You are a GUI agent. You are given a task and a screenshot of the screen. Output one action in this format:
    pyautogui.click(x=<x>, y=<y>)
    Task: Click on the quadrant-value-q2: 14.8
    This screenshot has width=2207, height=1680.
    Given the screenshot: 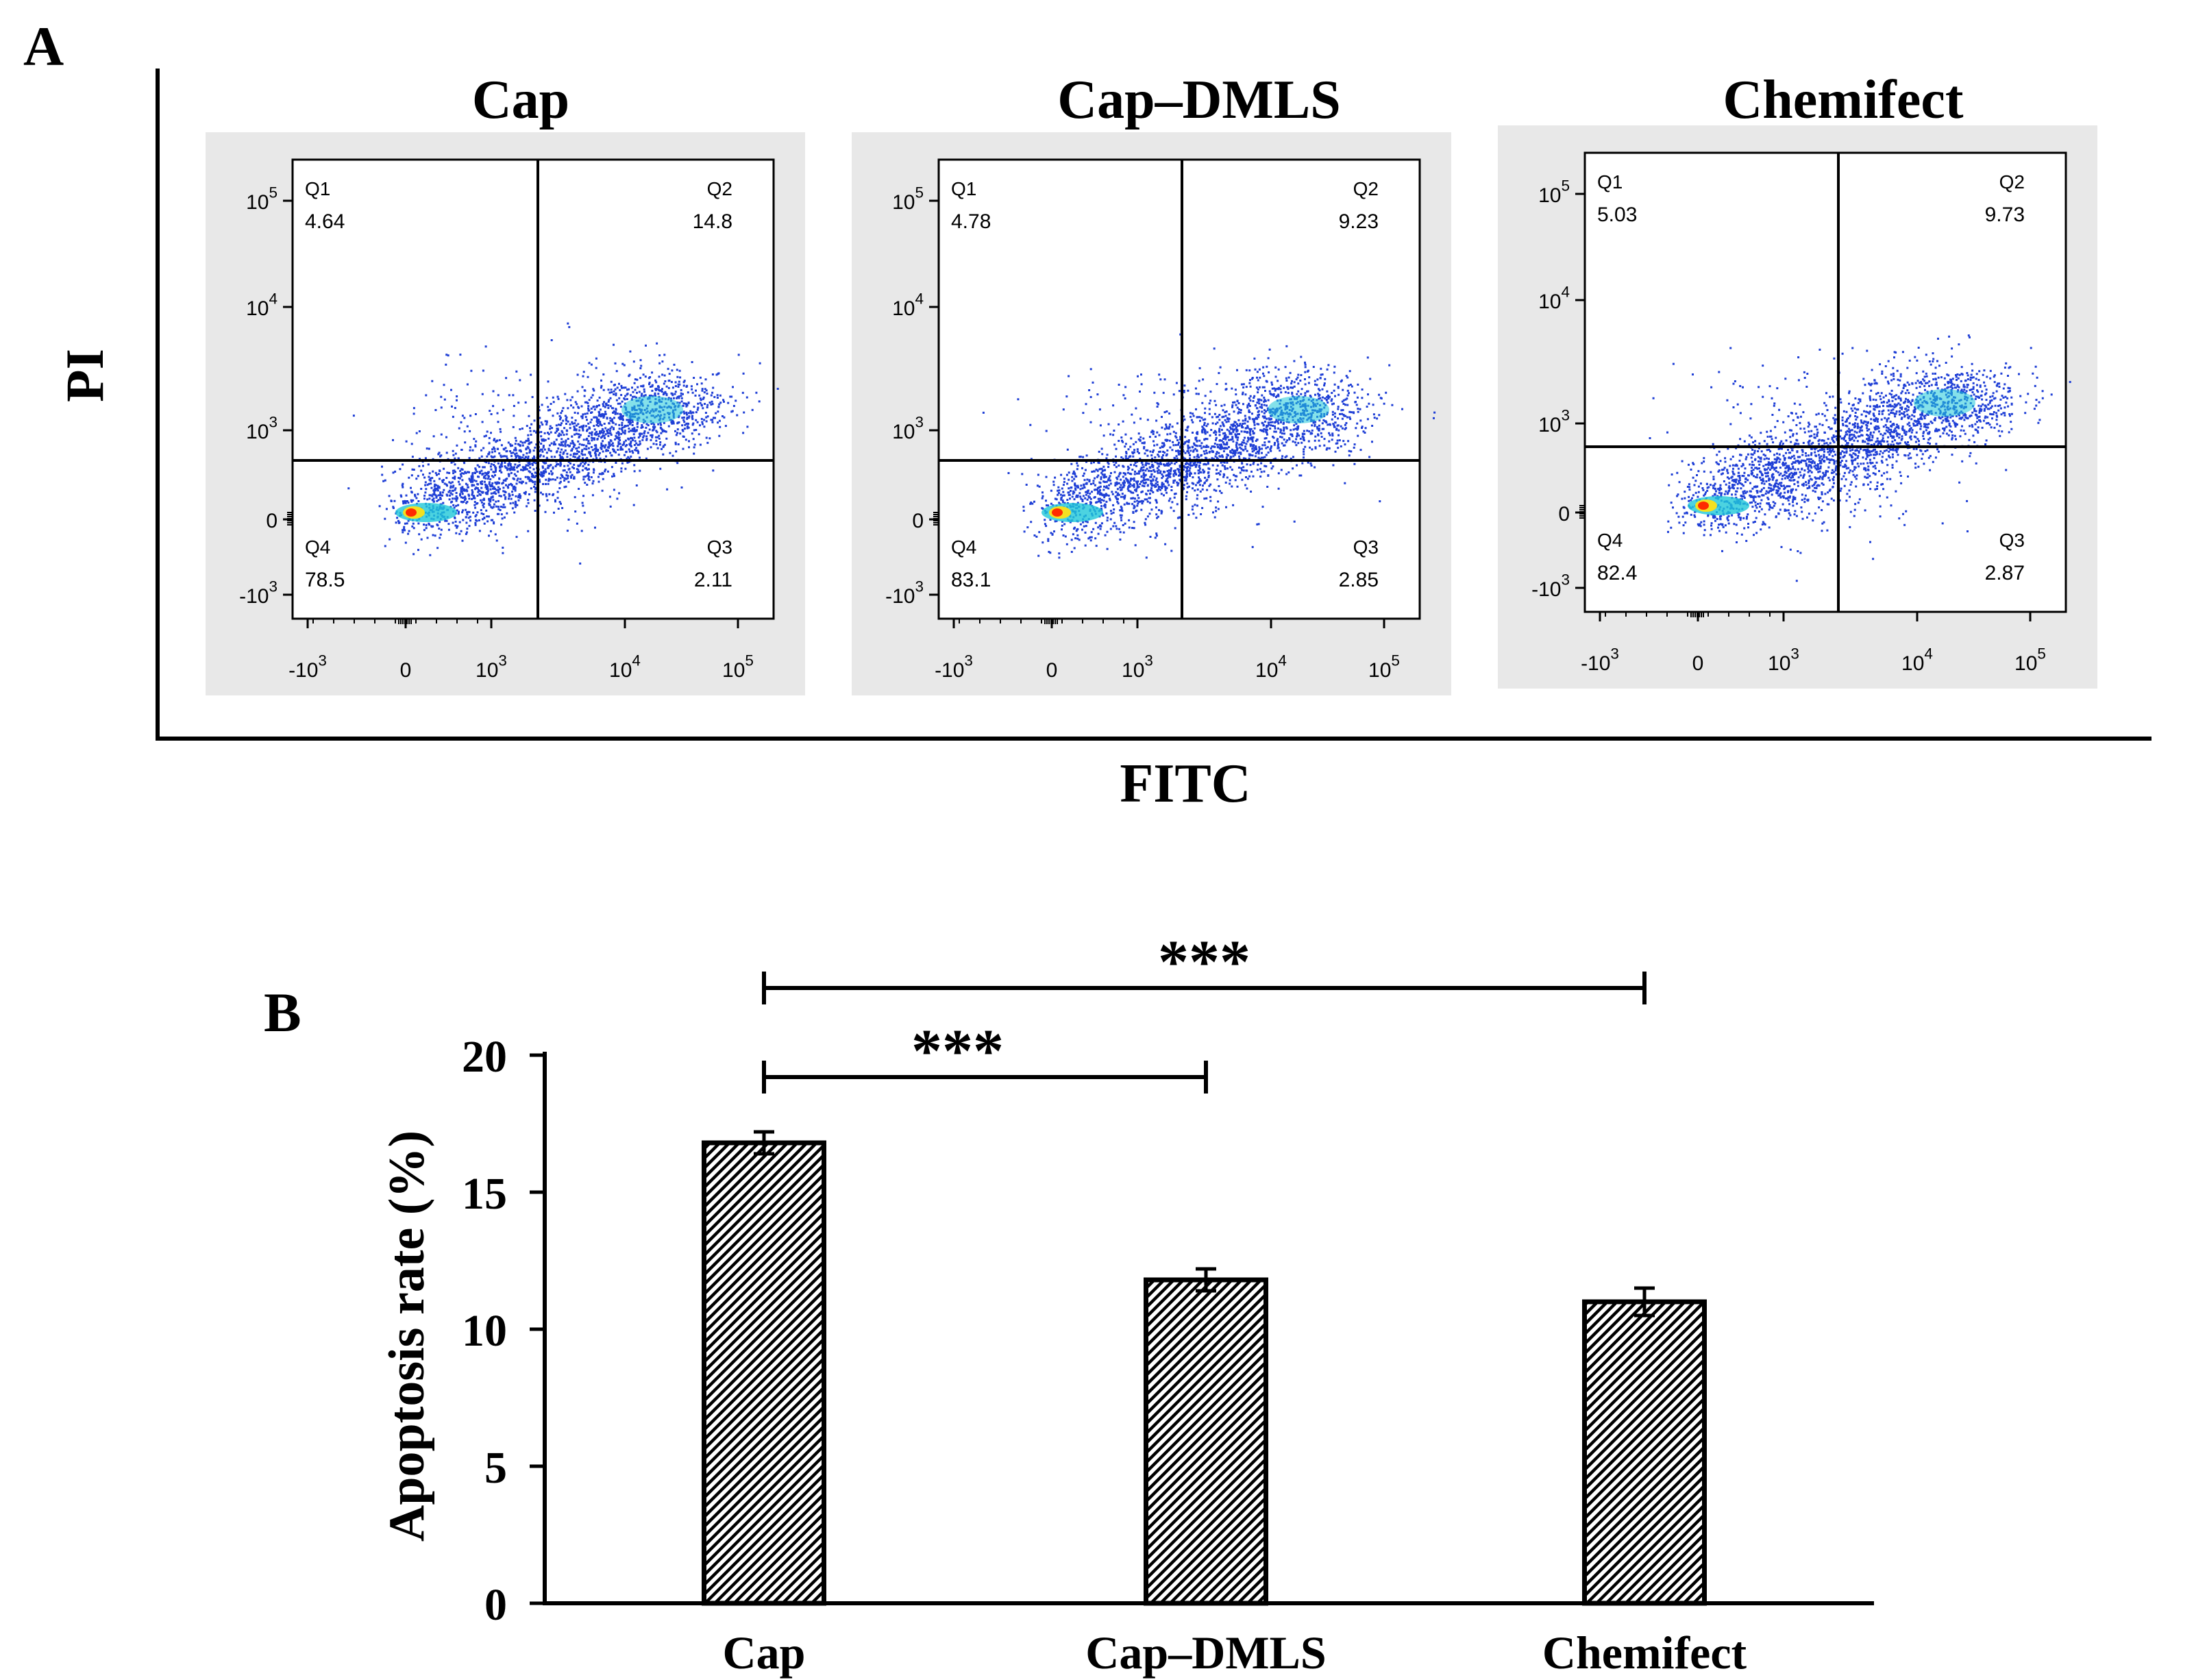 What is the action you would take?
    pyautogui.click(x=712, y=221)
    